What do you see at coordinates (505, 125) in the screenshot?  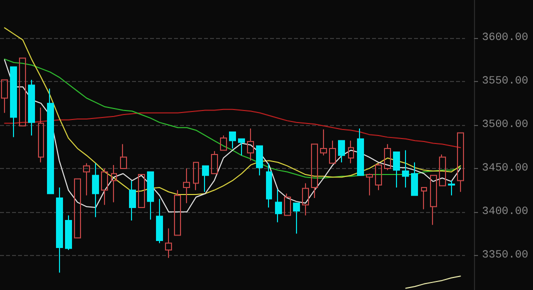 I see `y-tick-label: 3500.00` at bounding box center [505, 125].